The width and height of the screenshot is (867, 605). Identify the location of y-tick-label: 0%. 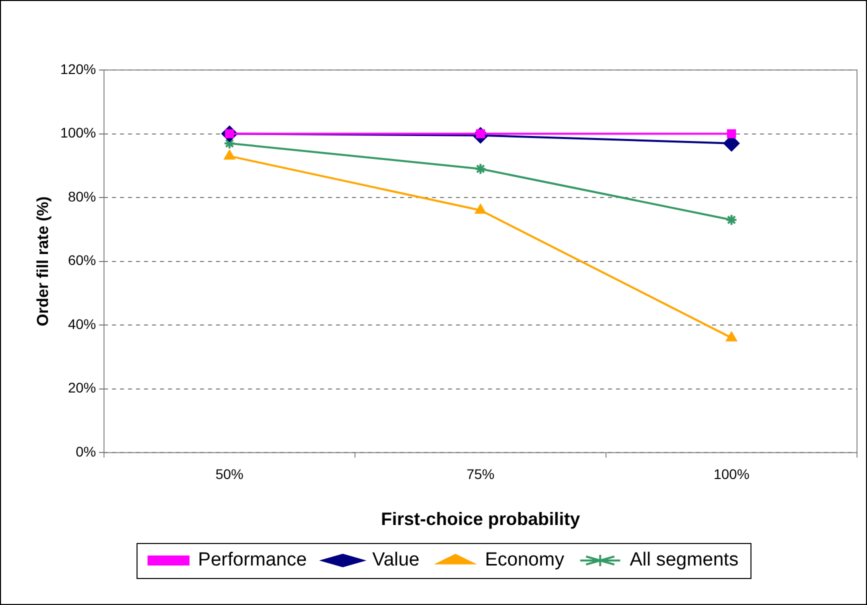
(86, 451).